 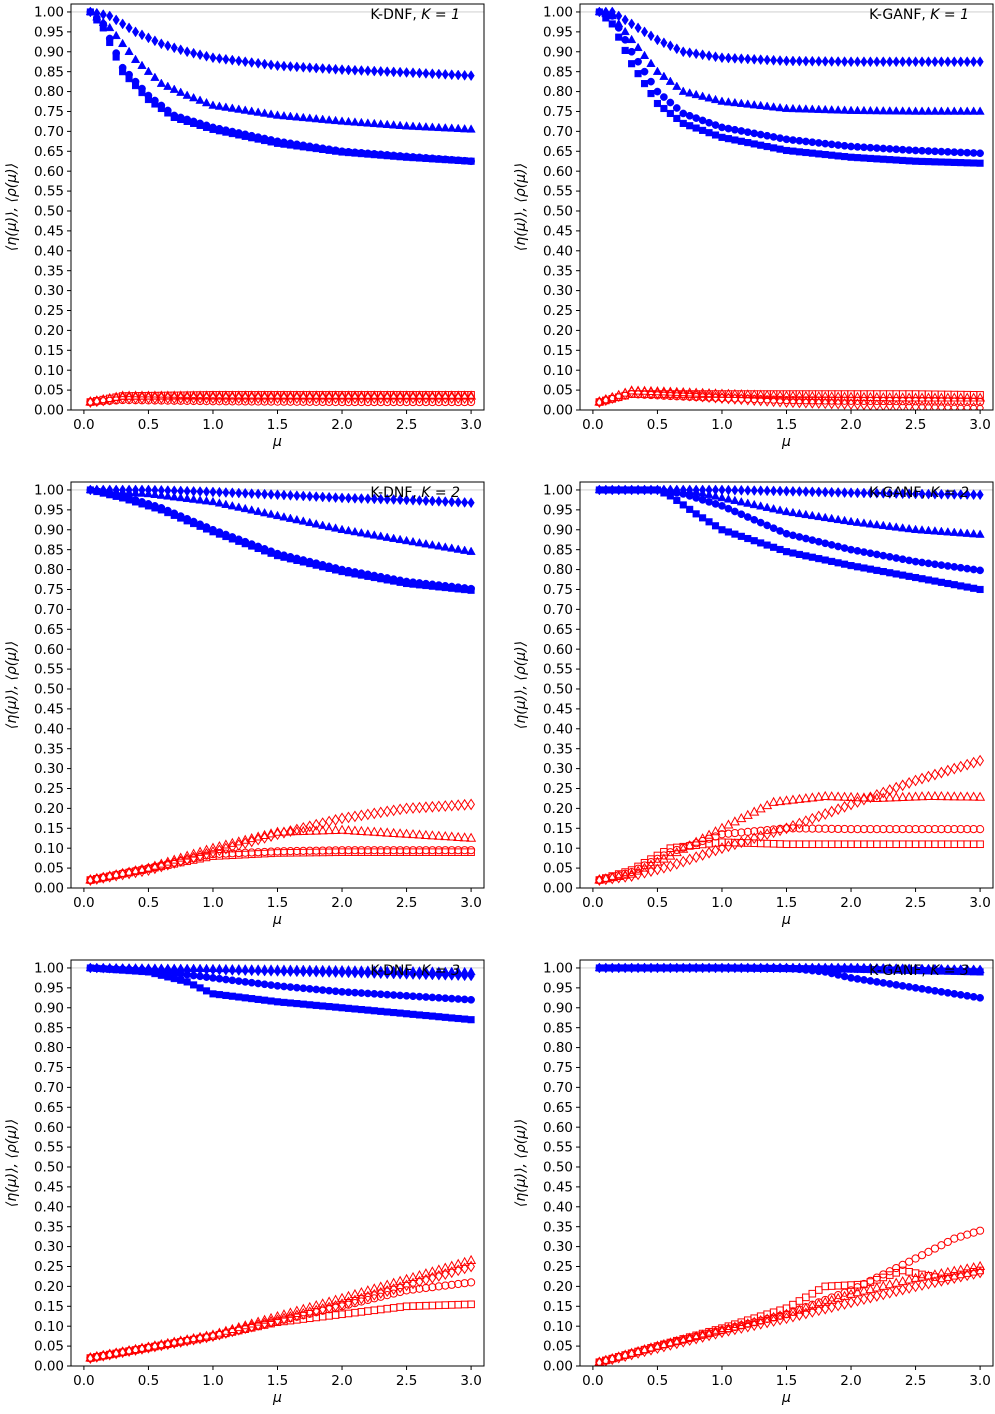 I want to click on series-square-filled, so click(x=280, y=540).